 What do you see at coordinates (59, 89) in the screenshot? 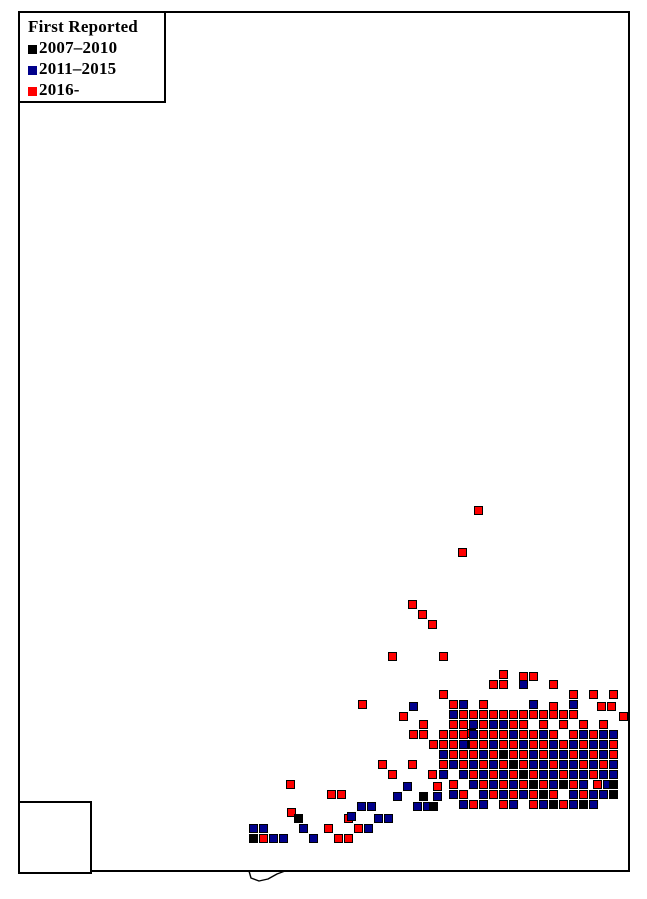
I see `legend-label-2016: 2016-` at bounding box center [59, 89].